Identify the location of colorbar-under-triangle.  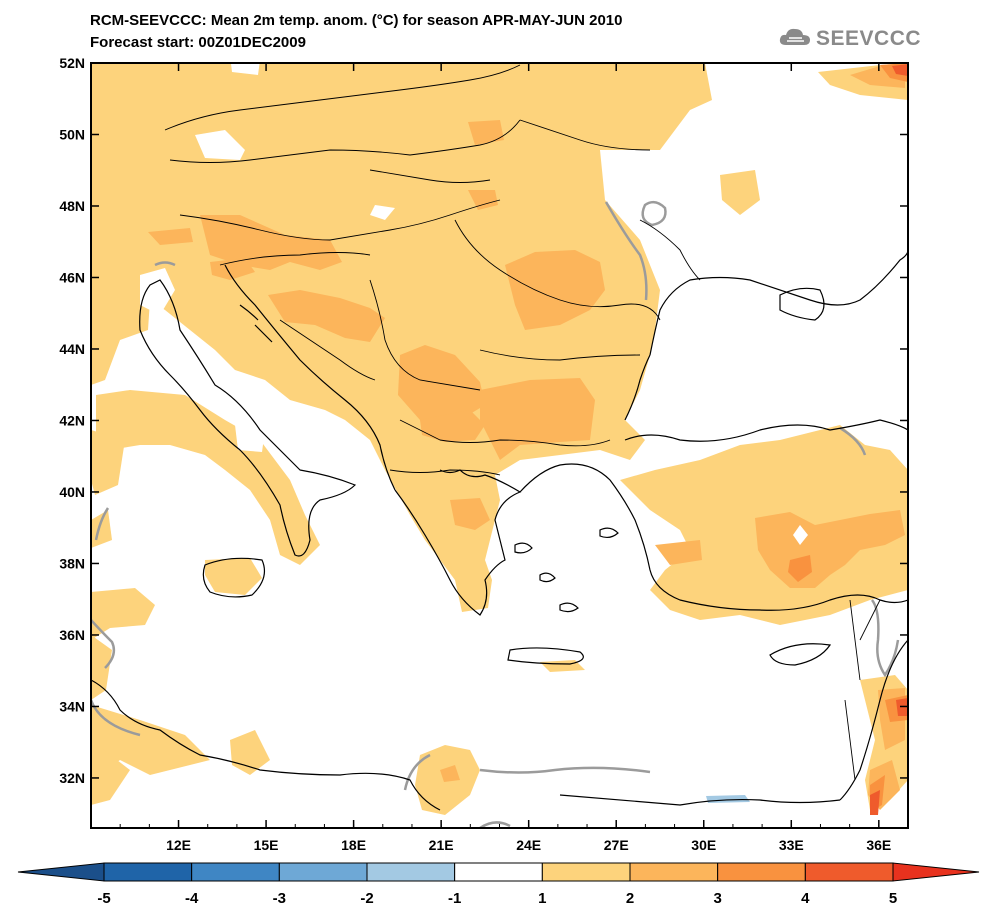
(61, 872).